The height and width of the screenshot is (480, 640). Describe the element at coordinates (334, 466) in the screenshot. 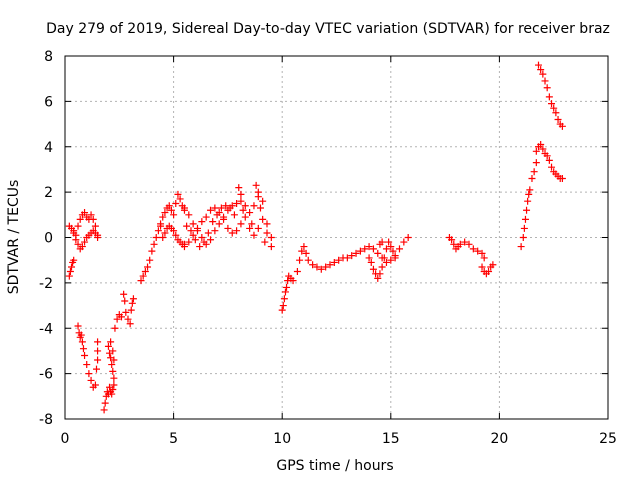

I see `x-axis-label: GPS time / hours` at that location.